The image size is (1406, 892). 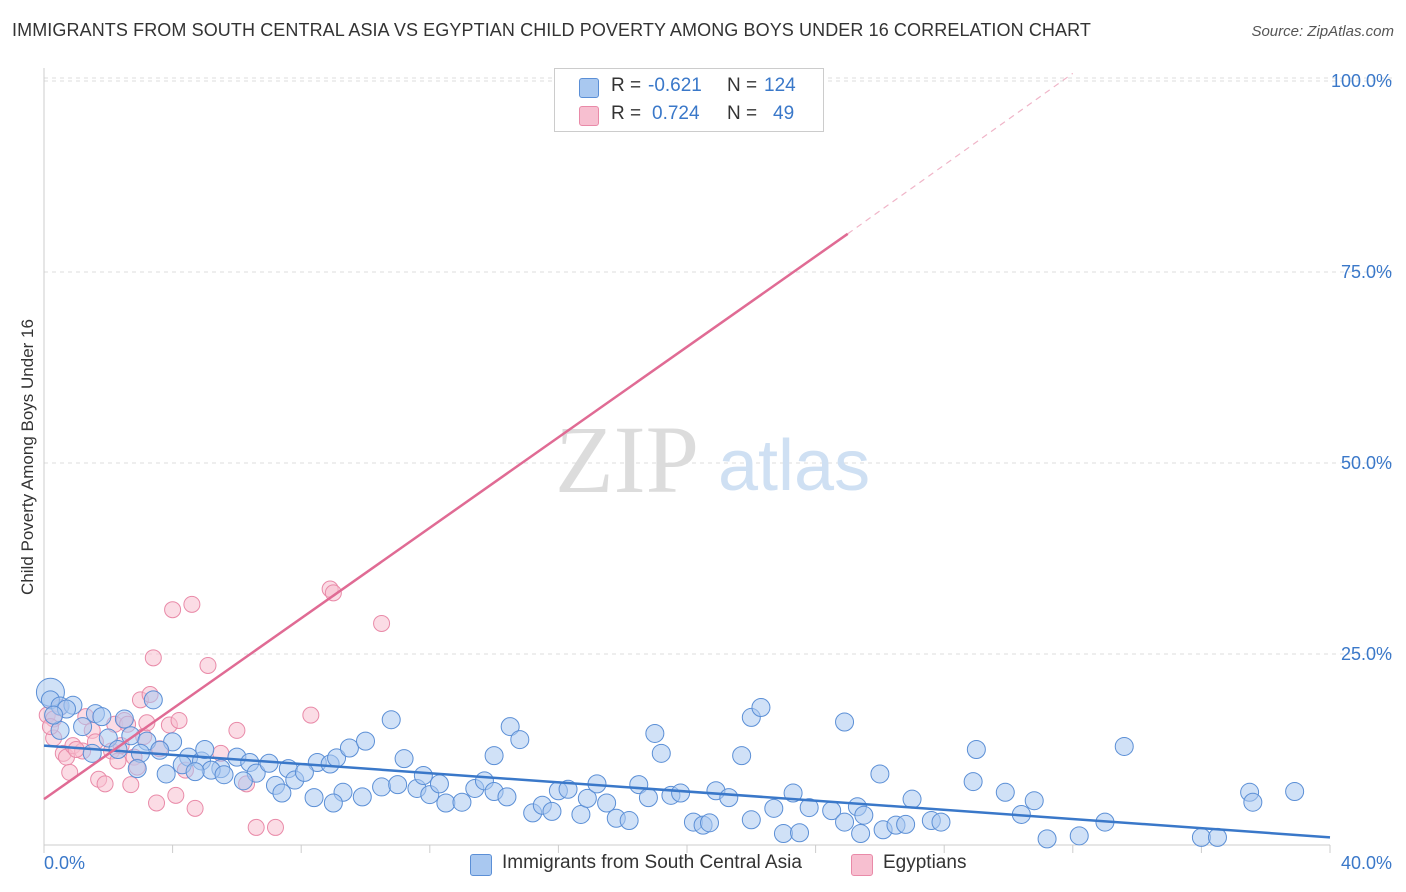 What do you see at coordinates (652, 862) in the screenshot?
I see `bottom-legend-label: Immigrants from South Central Asia` at bounding box center [652, 862].